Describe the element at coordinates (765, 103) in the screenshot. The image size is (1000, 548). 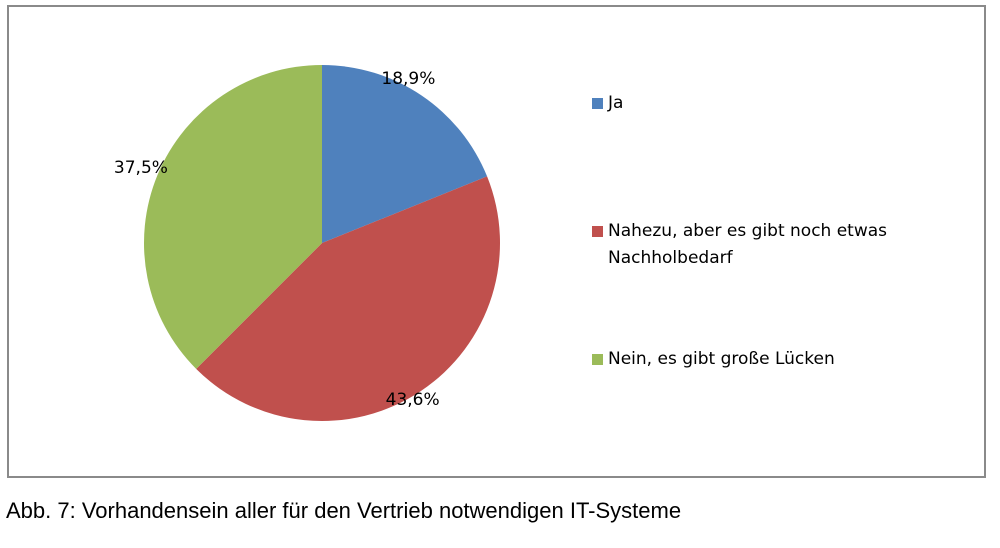
I see `legend-item-ja: Ja` at that location.